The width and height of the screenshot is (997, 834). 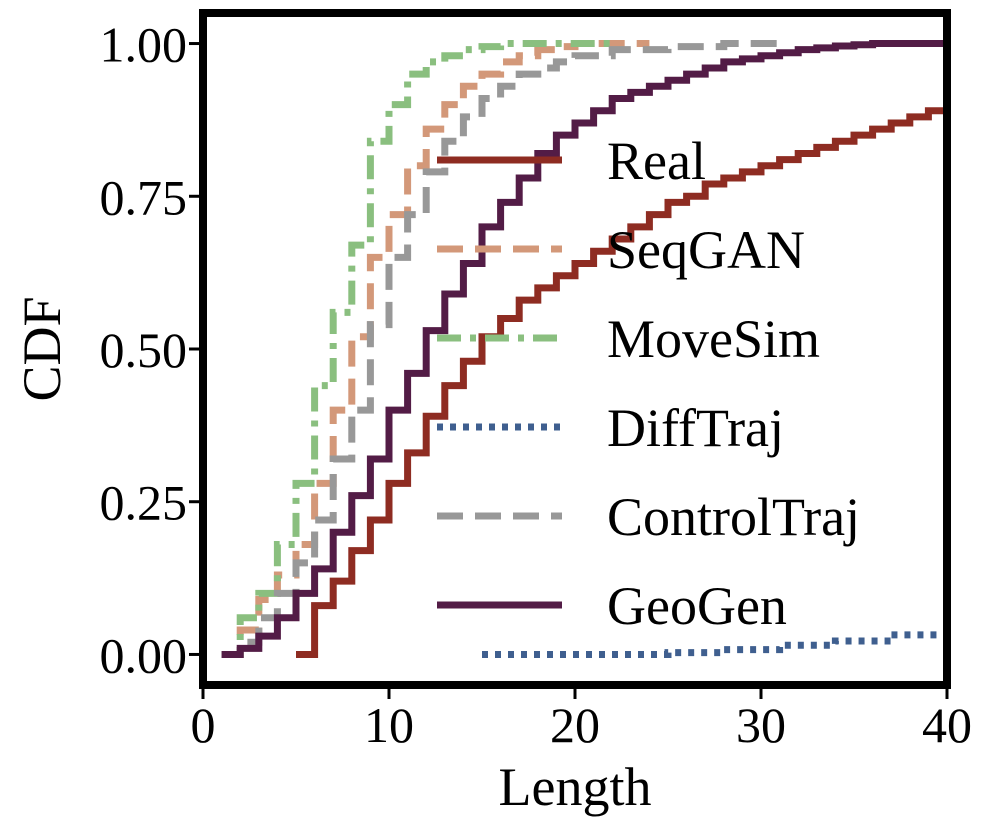 I want to click on legend-label-movesim: MoveSim, so click(x=713, y=339).